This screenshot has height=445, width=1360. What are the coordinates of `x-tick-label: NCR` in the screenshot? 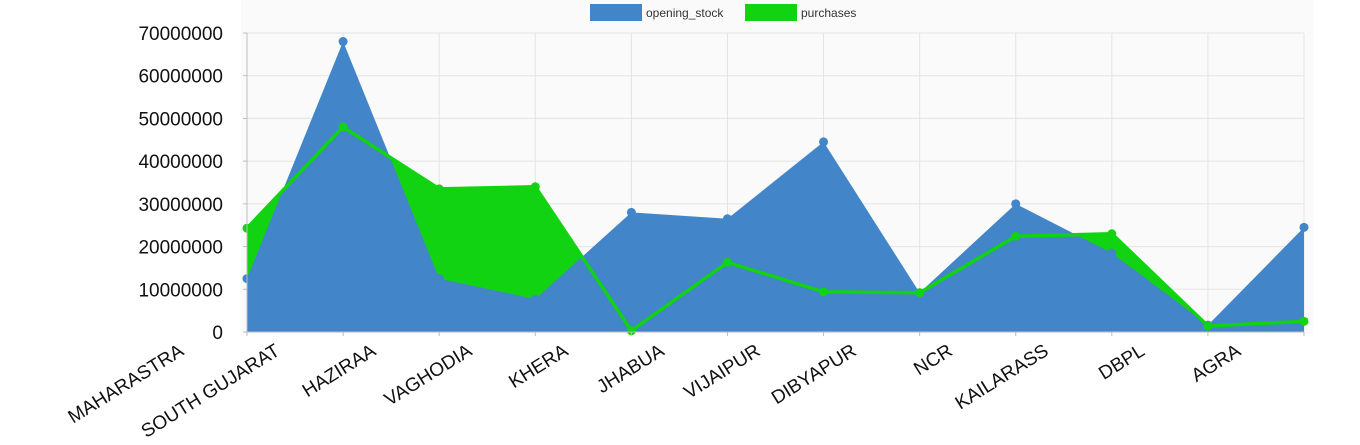 It's located at (933, 360).